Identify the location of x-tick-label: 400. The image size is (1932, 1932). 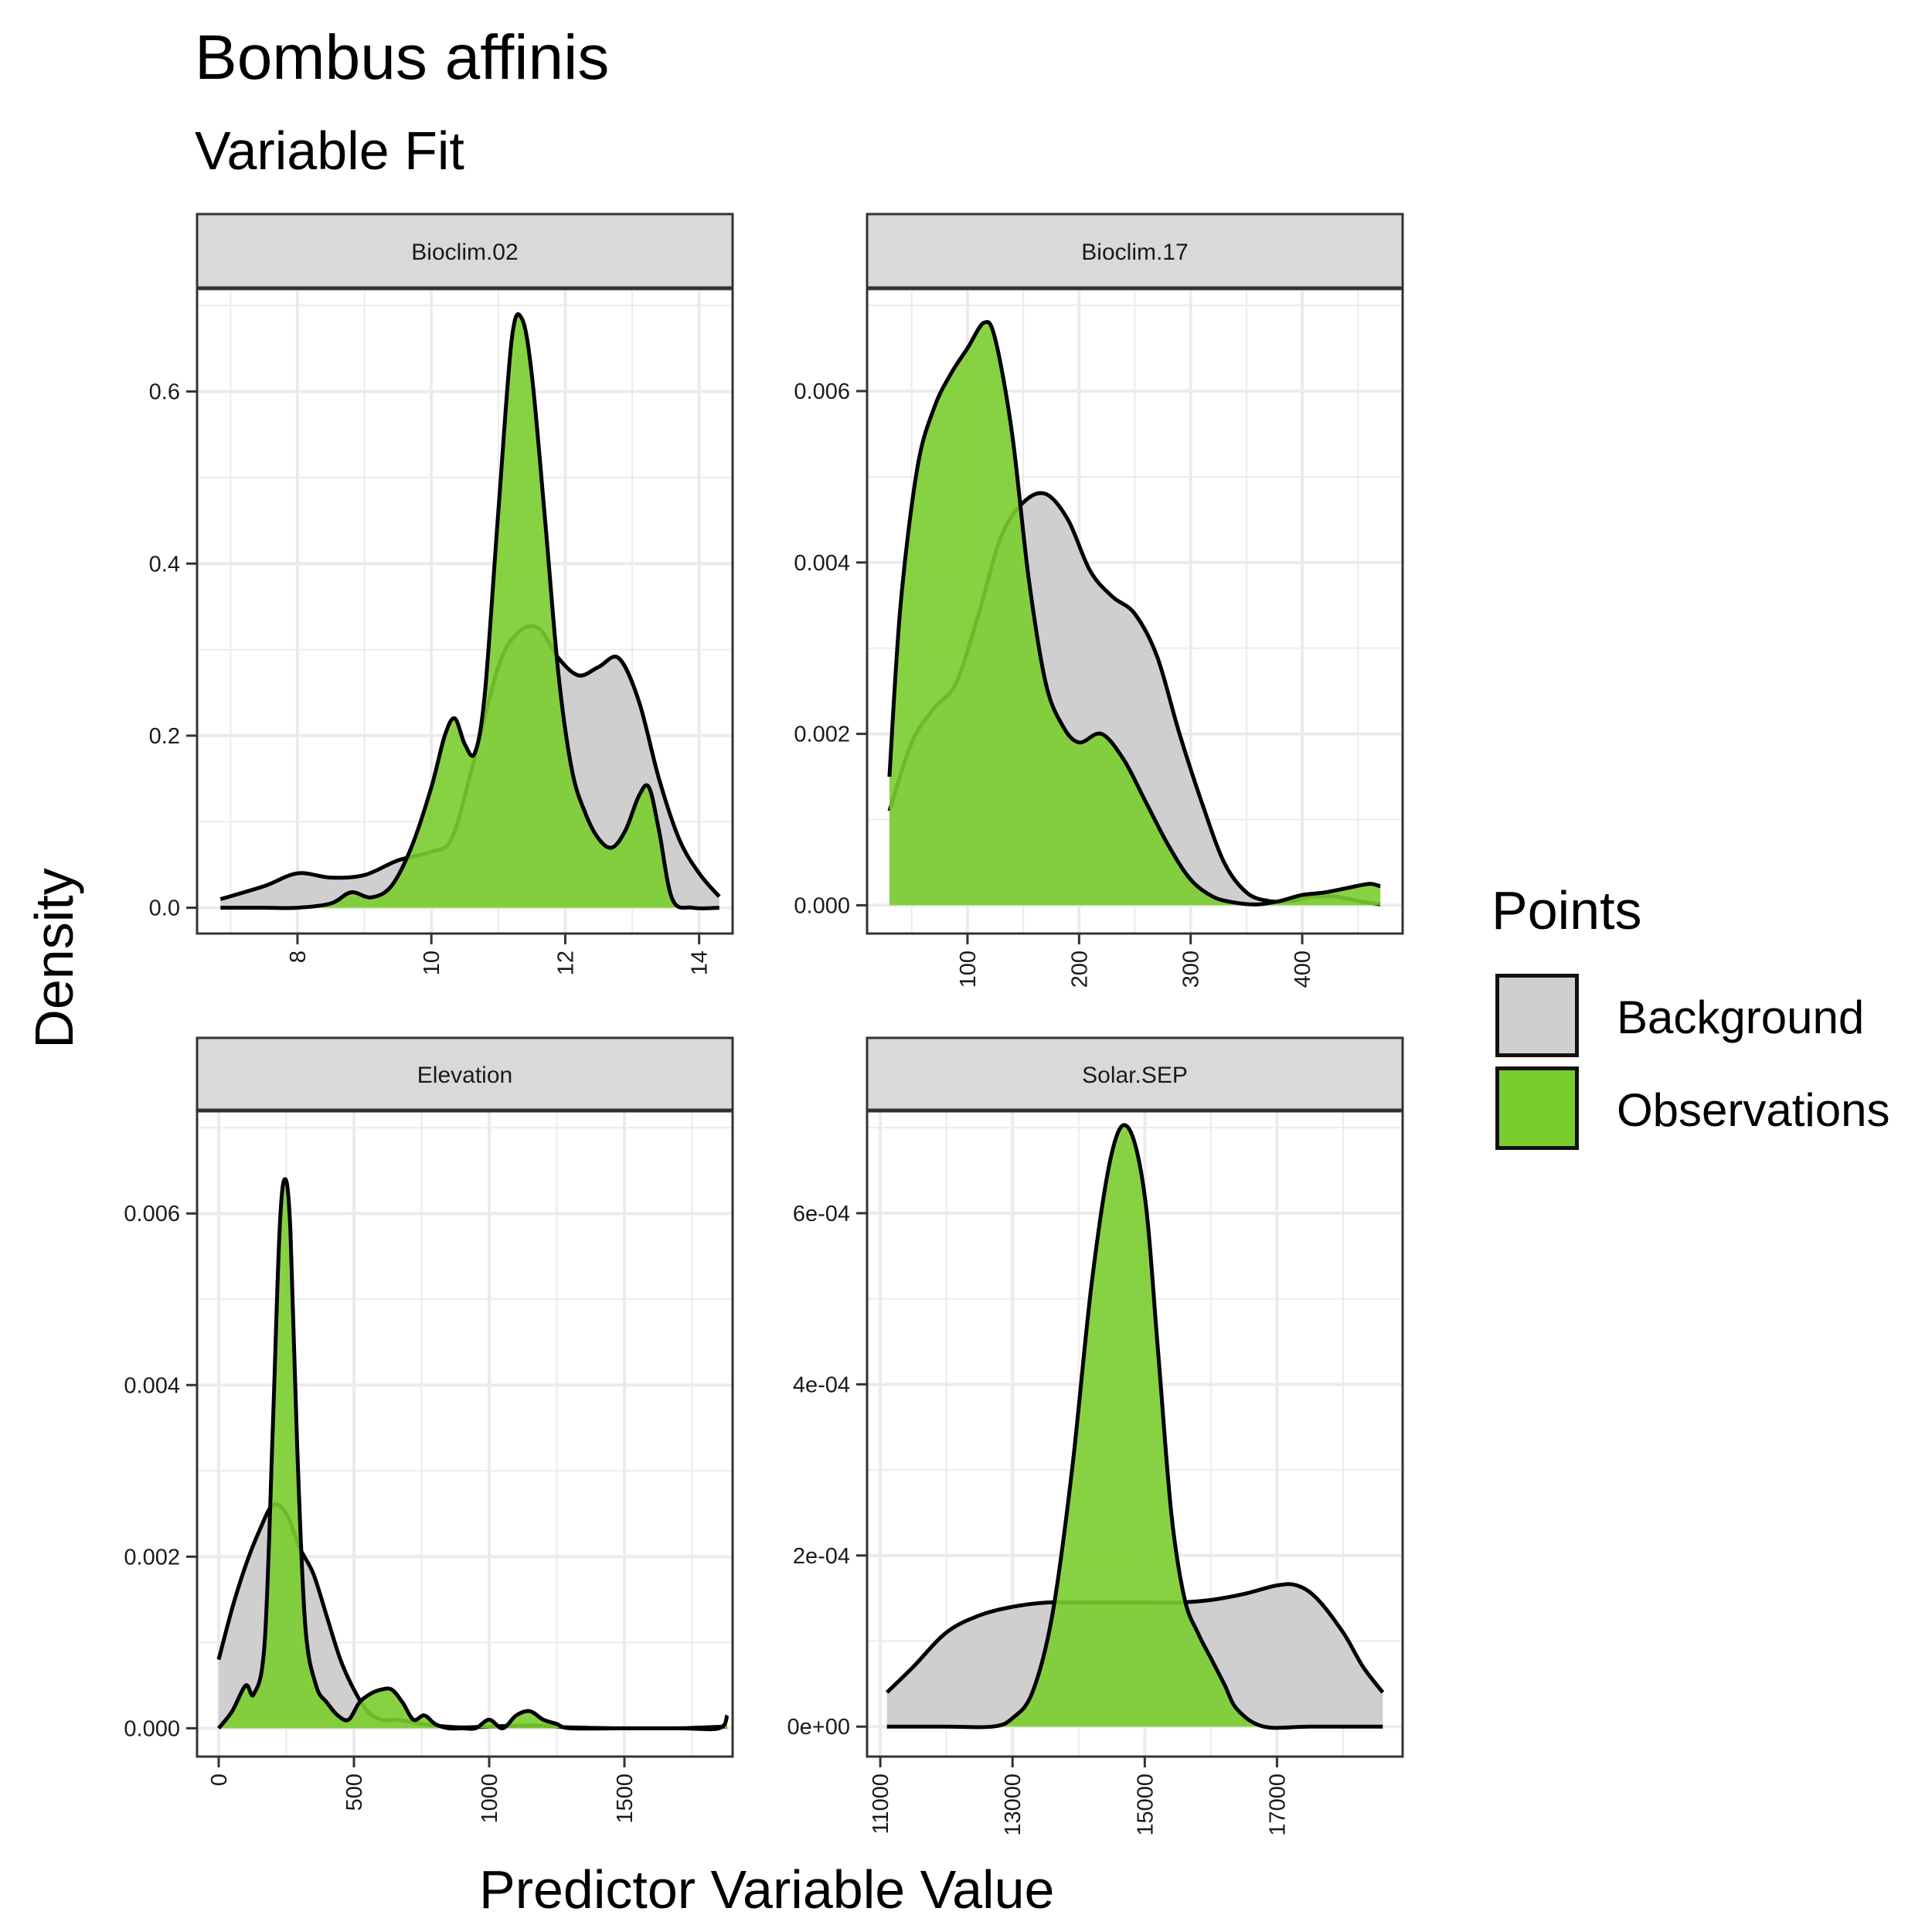
(1303, 970).